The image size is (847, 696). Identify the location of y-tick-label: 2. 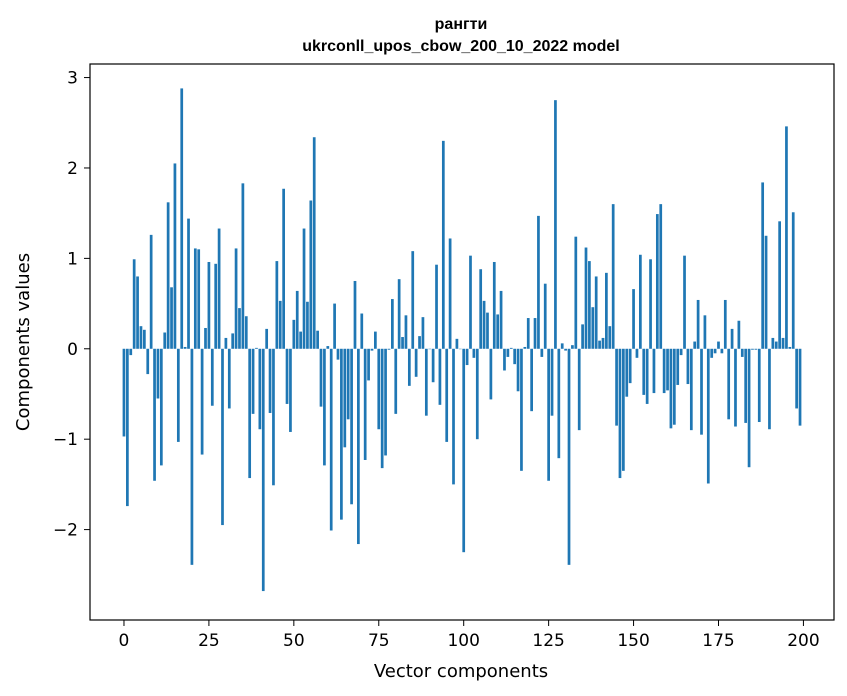
(72, 169).